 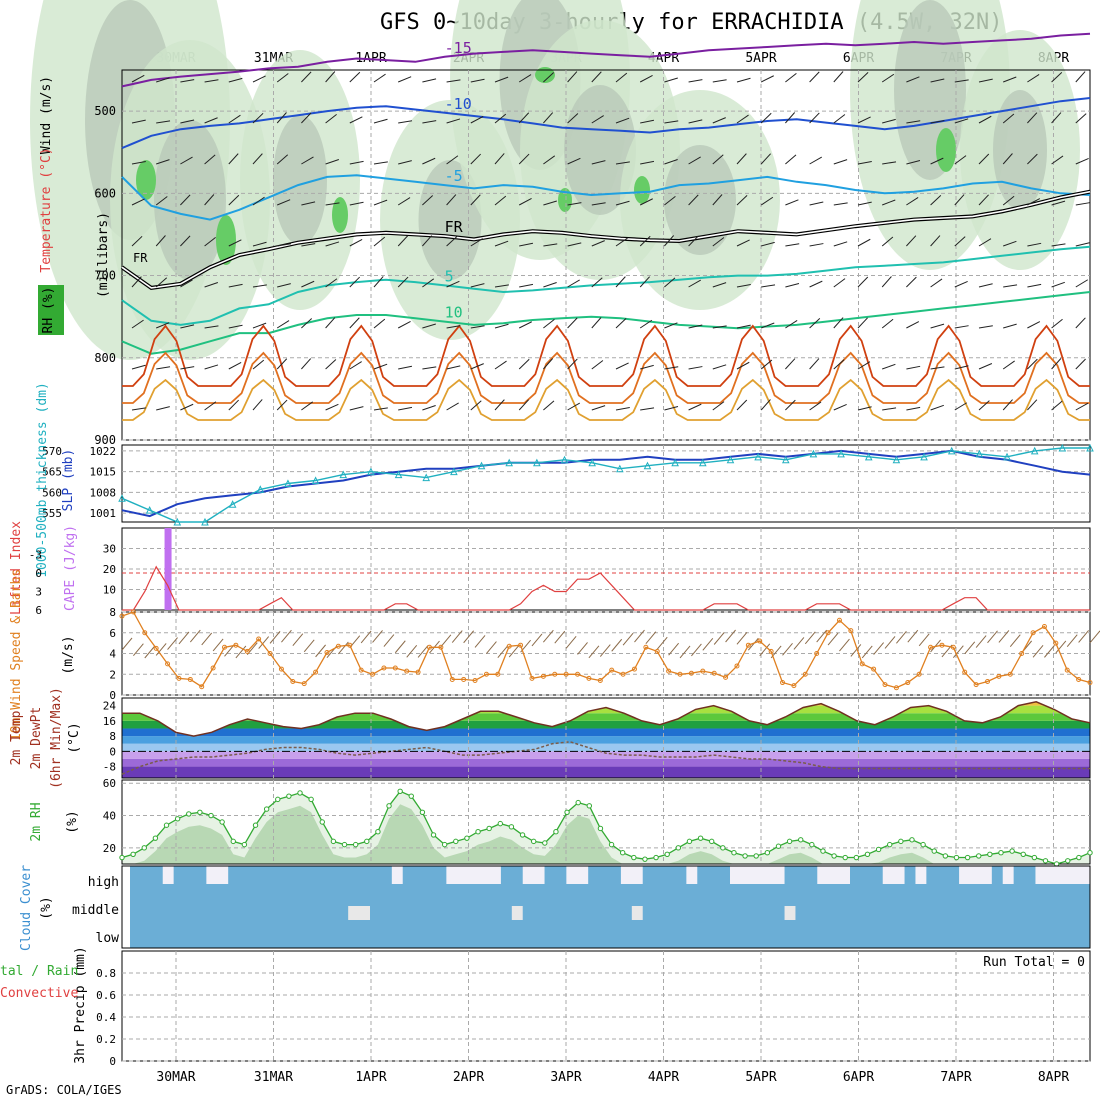 What do you see at coordinates (109, 549) in the screenshot?
I see `cape-tick-label: 30` at bounding box center [109, 549].